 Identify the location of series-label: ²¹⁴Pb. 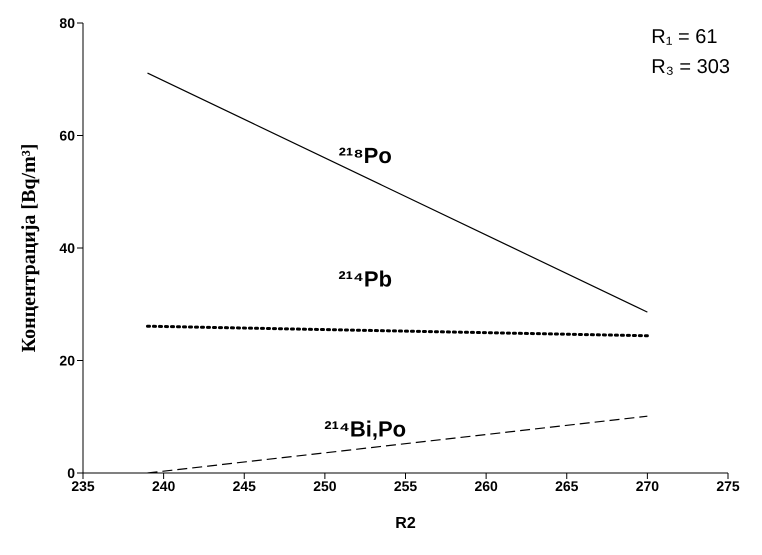
(365, 279).